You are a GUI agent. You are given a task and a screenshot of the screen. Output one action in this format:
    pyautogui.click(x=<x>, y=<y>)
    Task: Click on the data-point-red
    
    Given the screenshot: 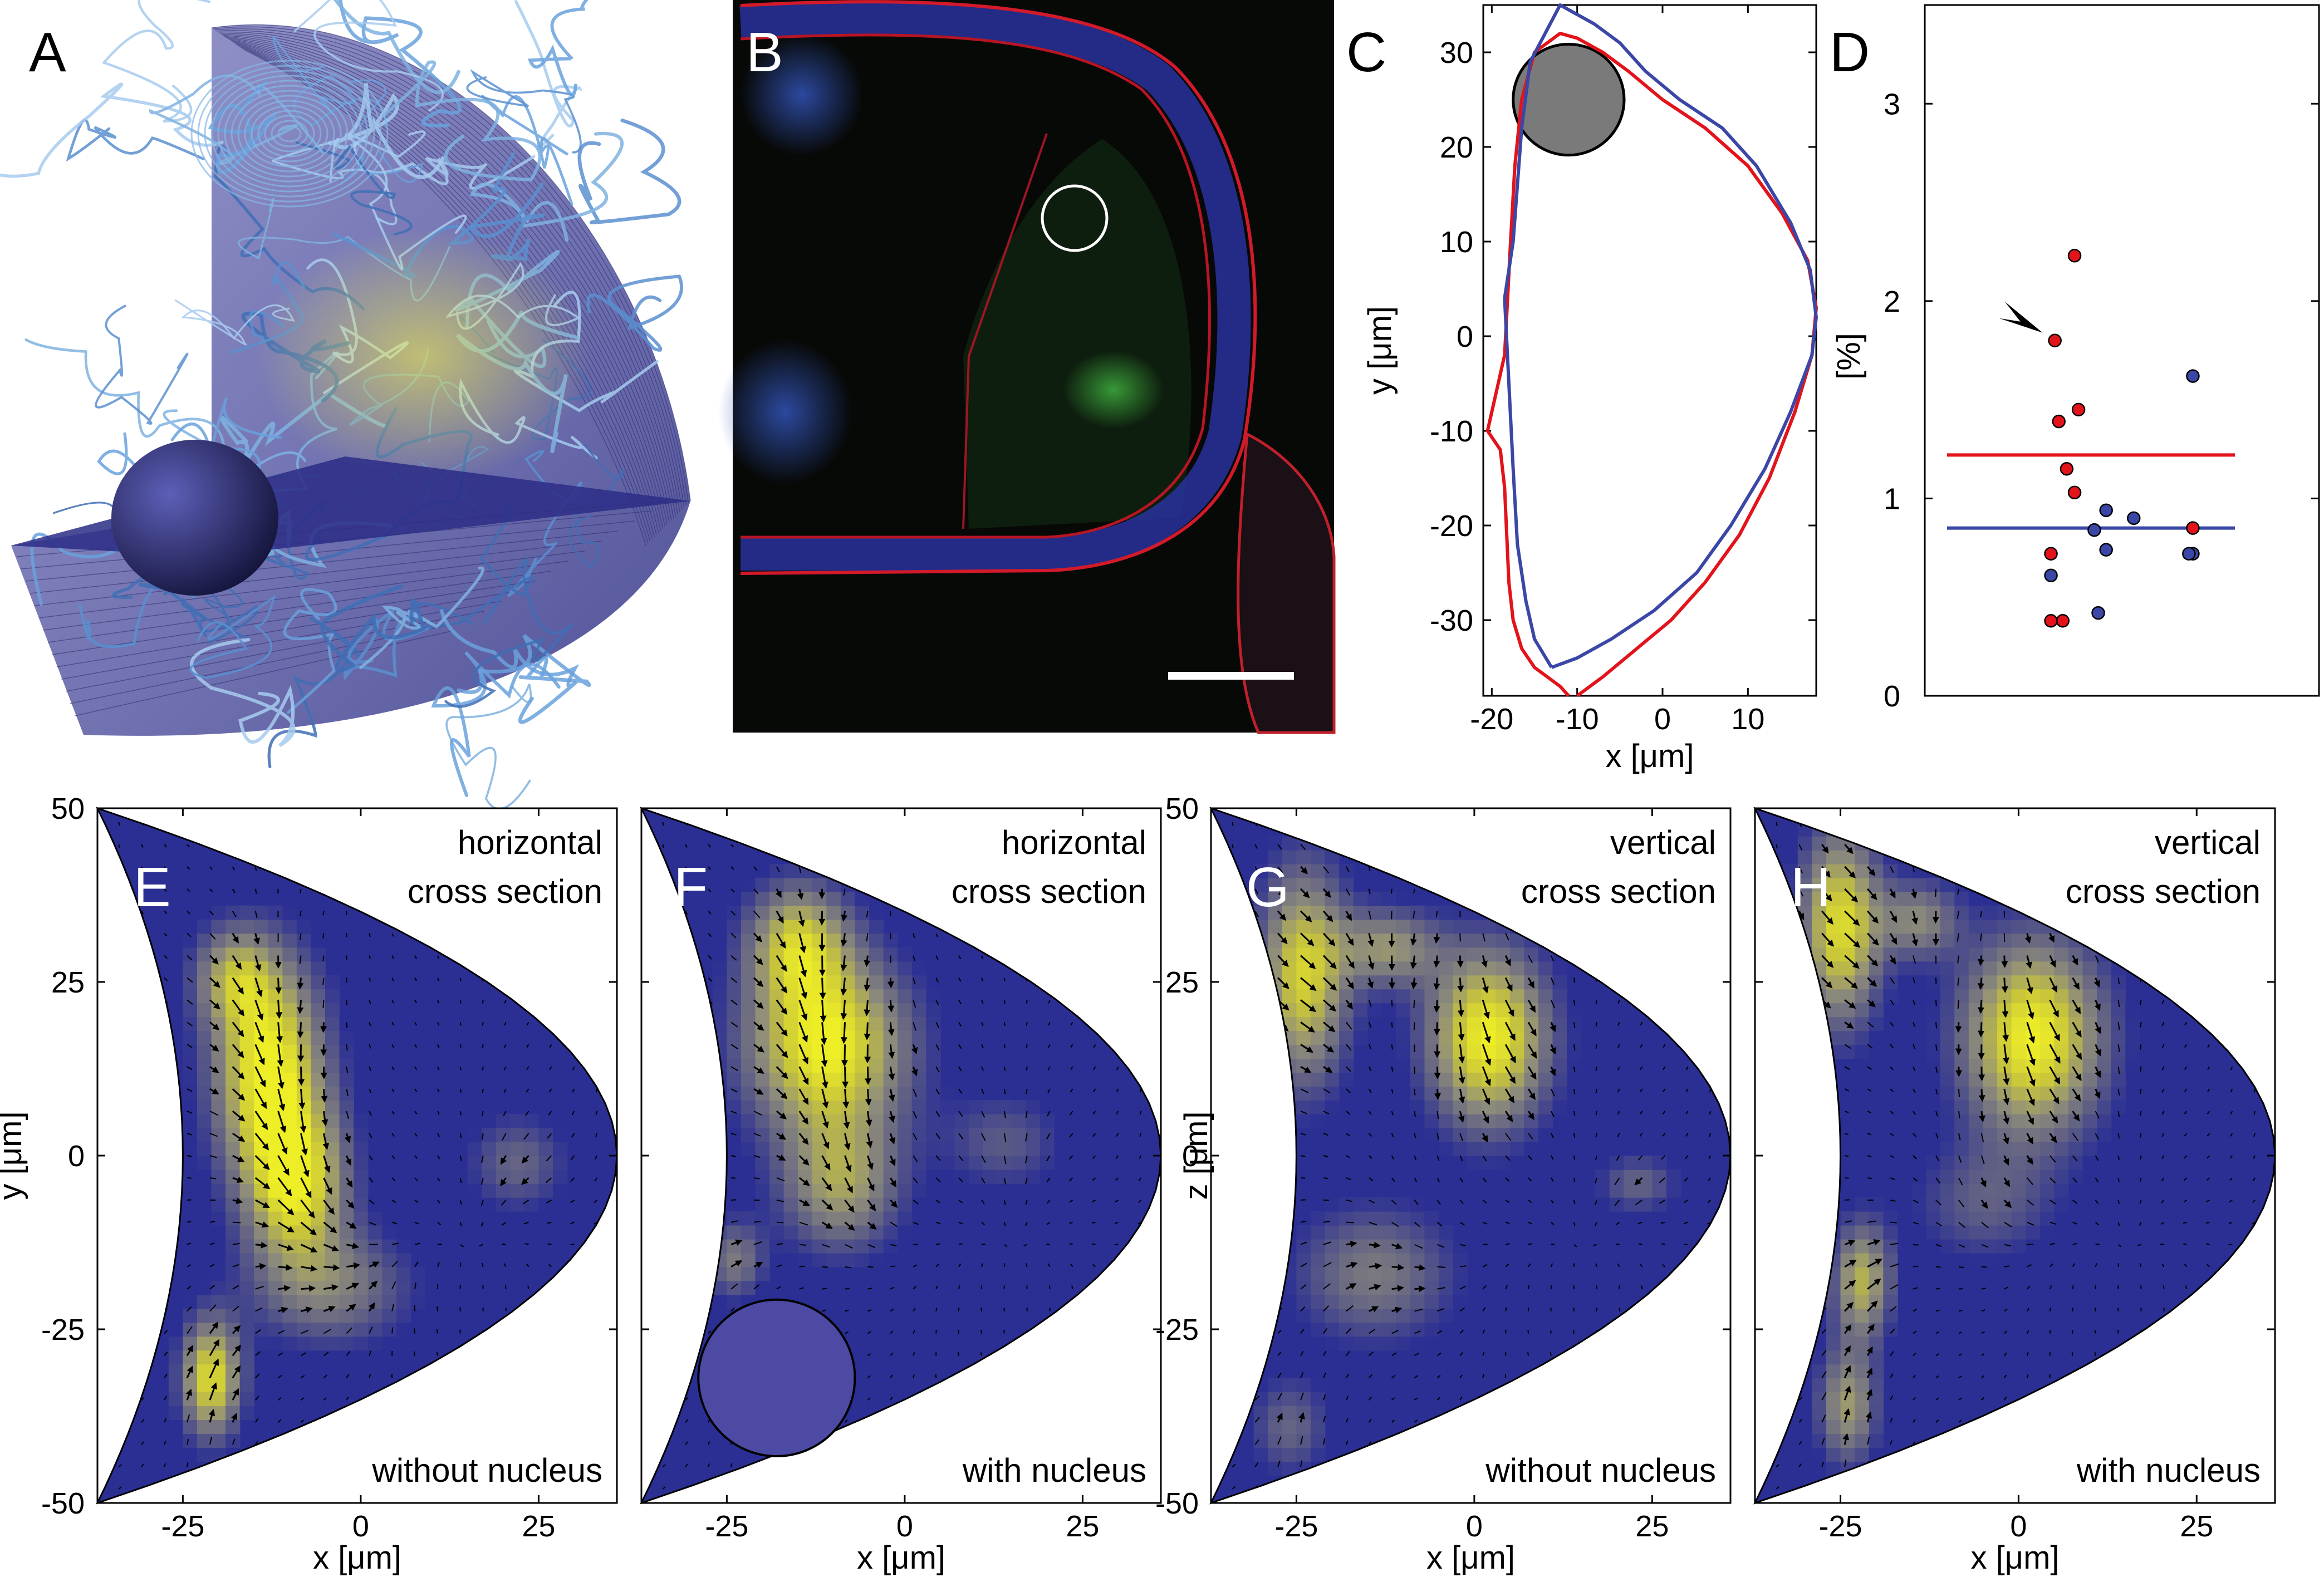 What is the action you would take?
    pyautogui.click(x=2067, y=468)
    